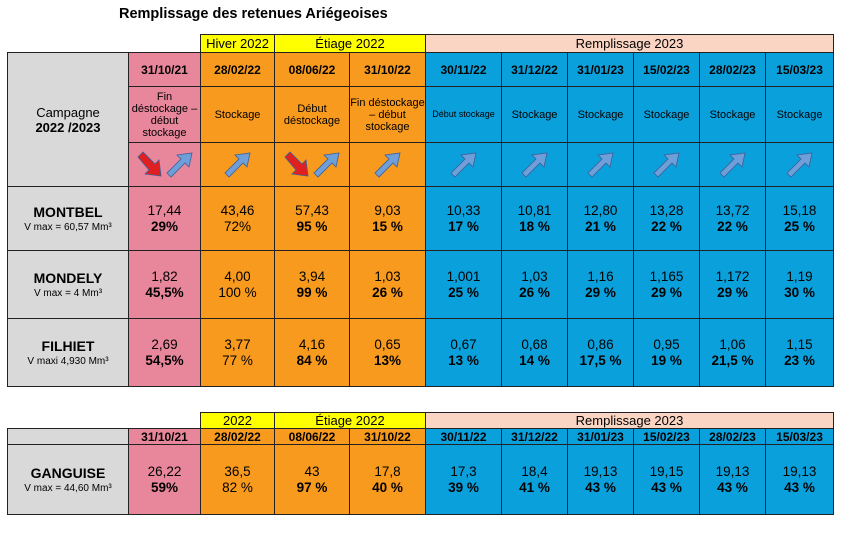 This screenshot has height=534, width=850. I want to click on date-header: 31/12/22, so click(534, 69).